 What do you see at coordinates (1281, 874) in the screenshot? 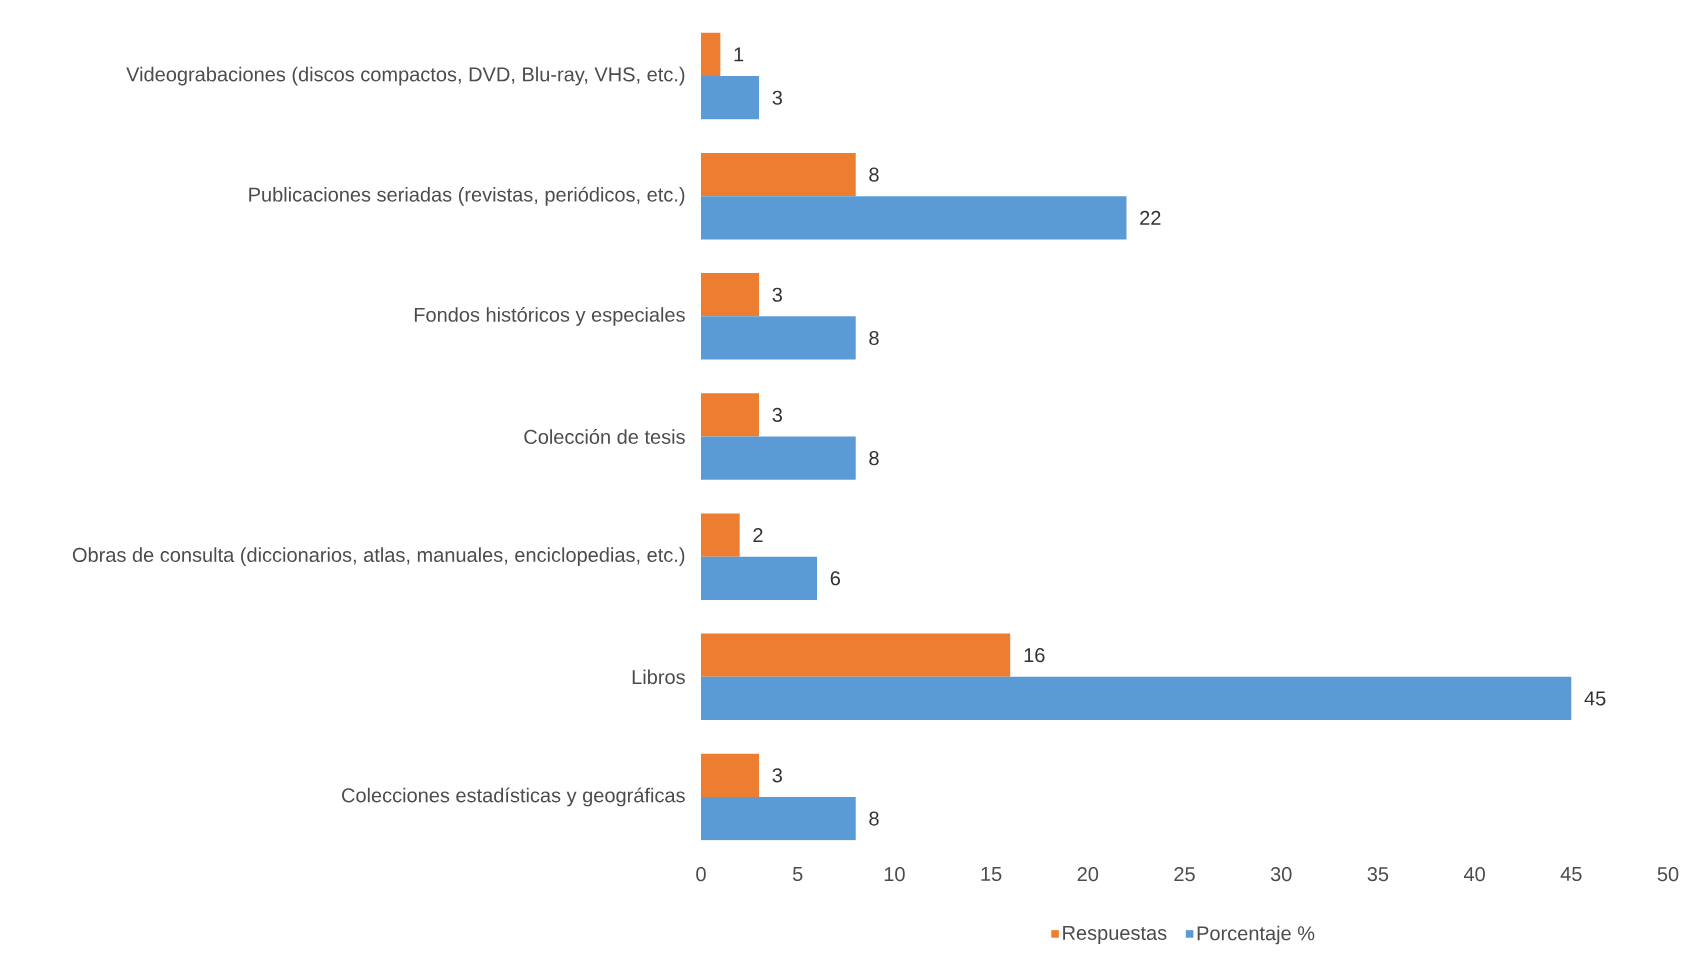
I see `x-tick-label: 30` at bounding box center [1281, 874].